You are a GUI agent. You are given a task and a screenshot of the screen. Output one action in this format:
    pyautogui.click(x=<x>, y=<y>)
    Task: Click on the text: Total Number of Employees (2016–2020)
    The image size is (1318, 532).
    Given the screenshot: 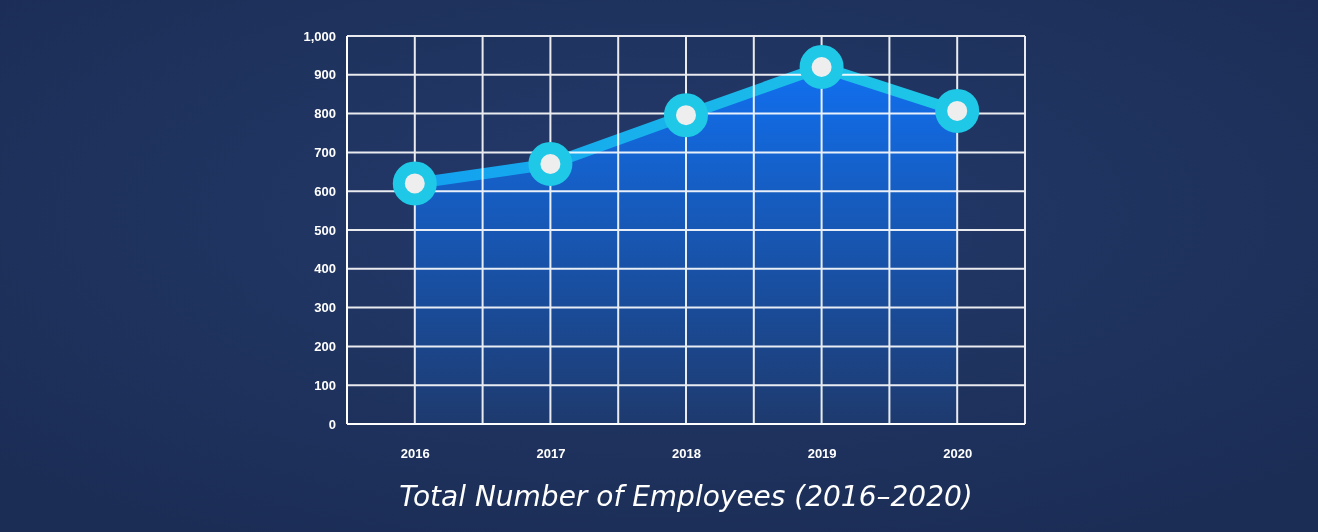 What is the action you would take?
    pyautogui.click(x=686, y=496)
    